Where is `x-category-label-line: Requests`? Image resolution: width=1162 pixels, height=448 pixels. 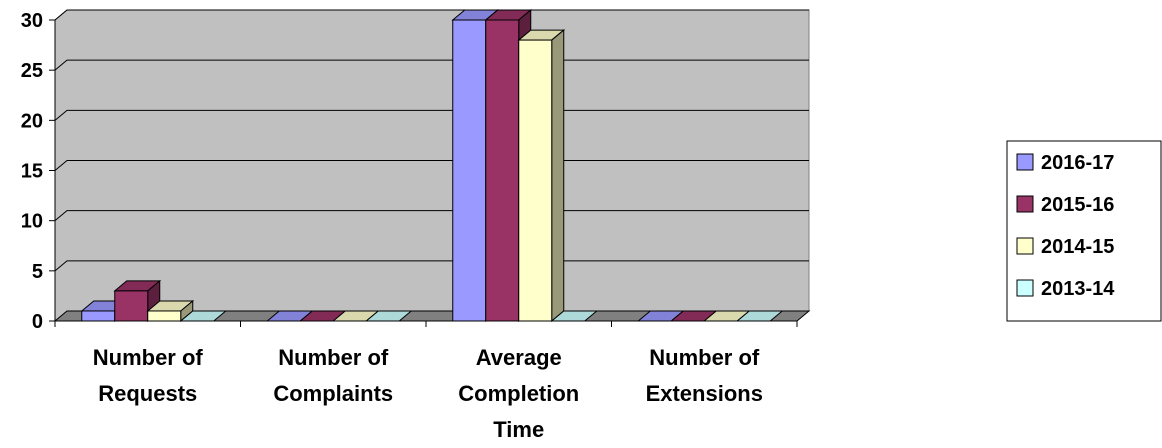
x-category-label-line: Requests is located at coordinates (147, 393).